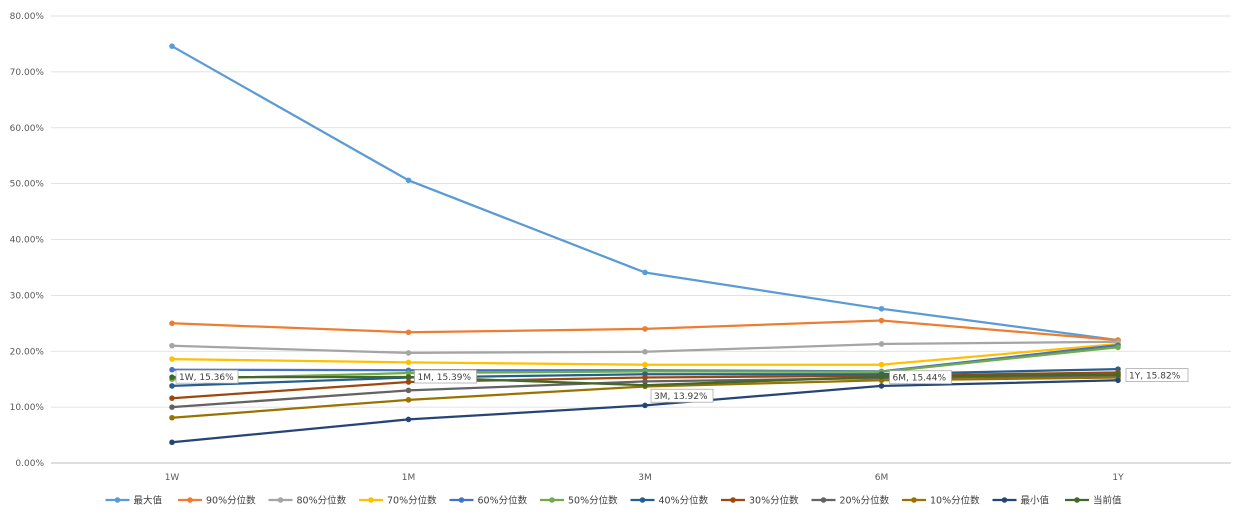 The height and width of the screenshot is (518, 1243). Describe the element at coordinates (1107, 501) in the screenshot. I see `legend-label: 当前值` at that location.